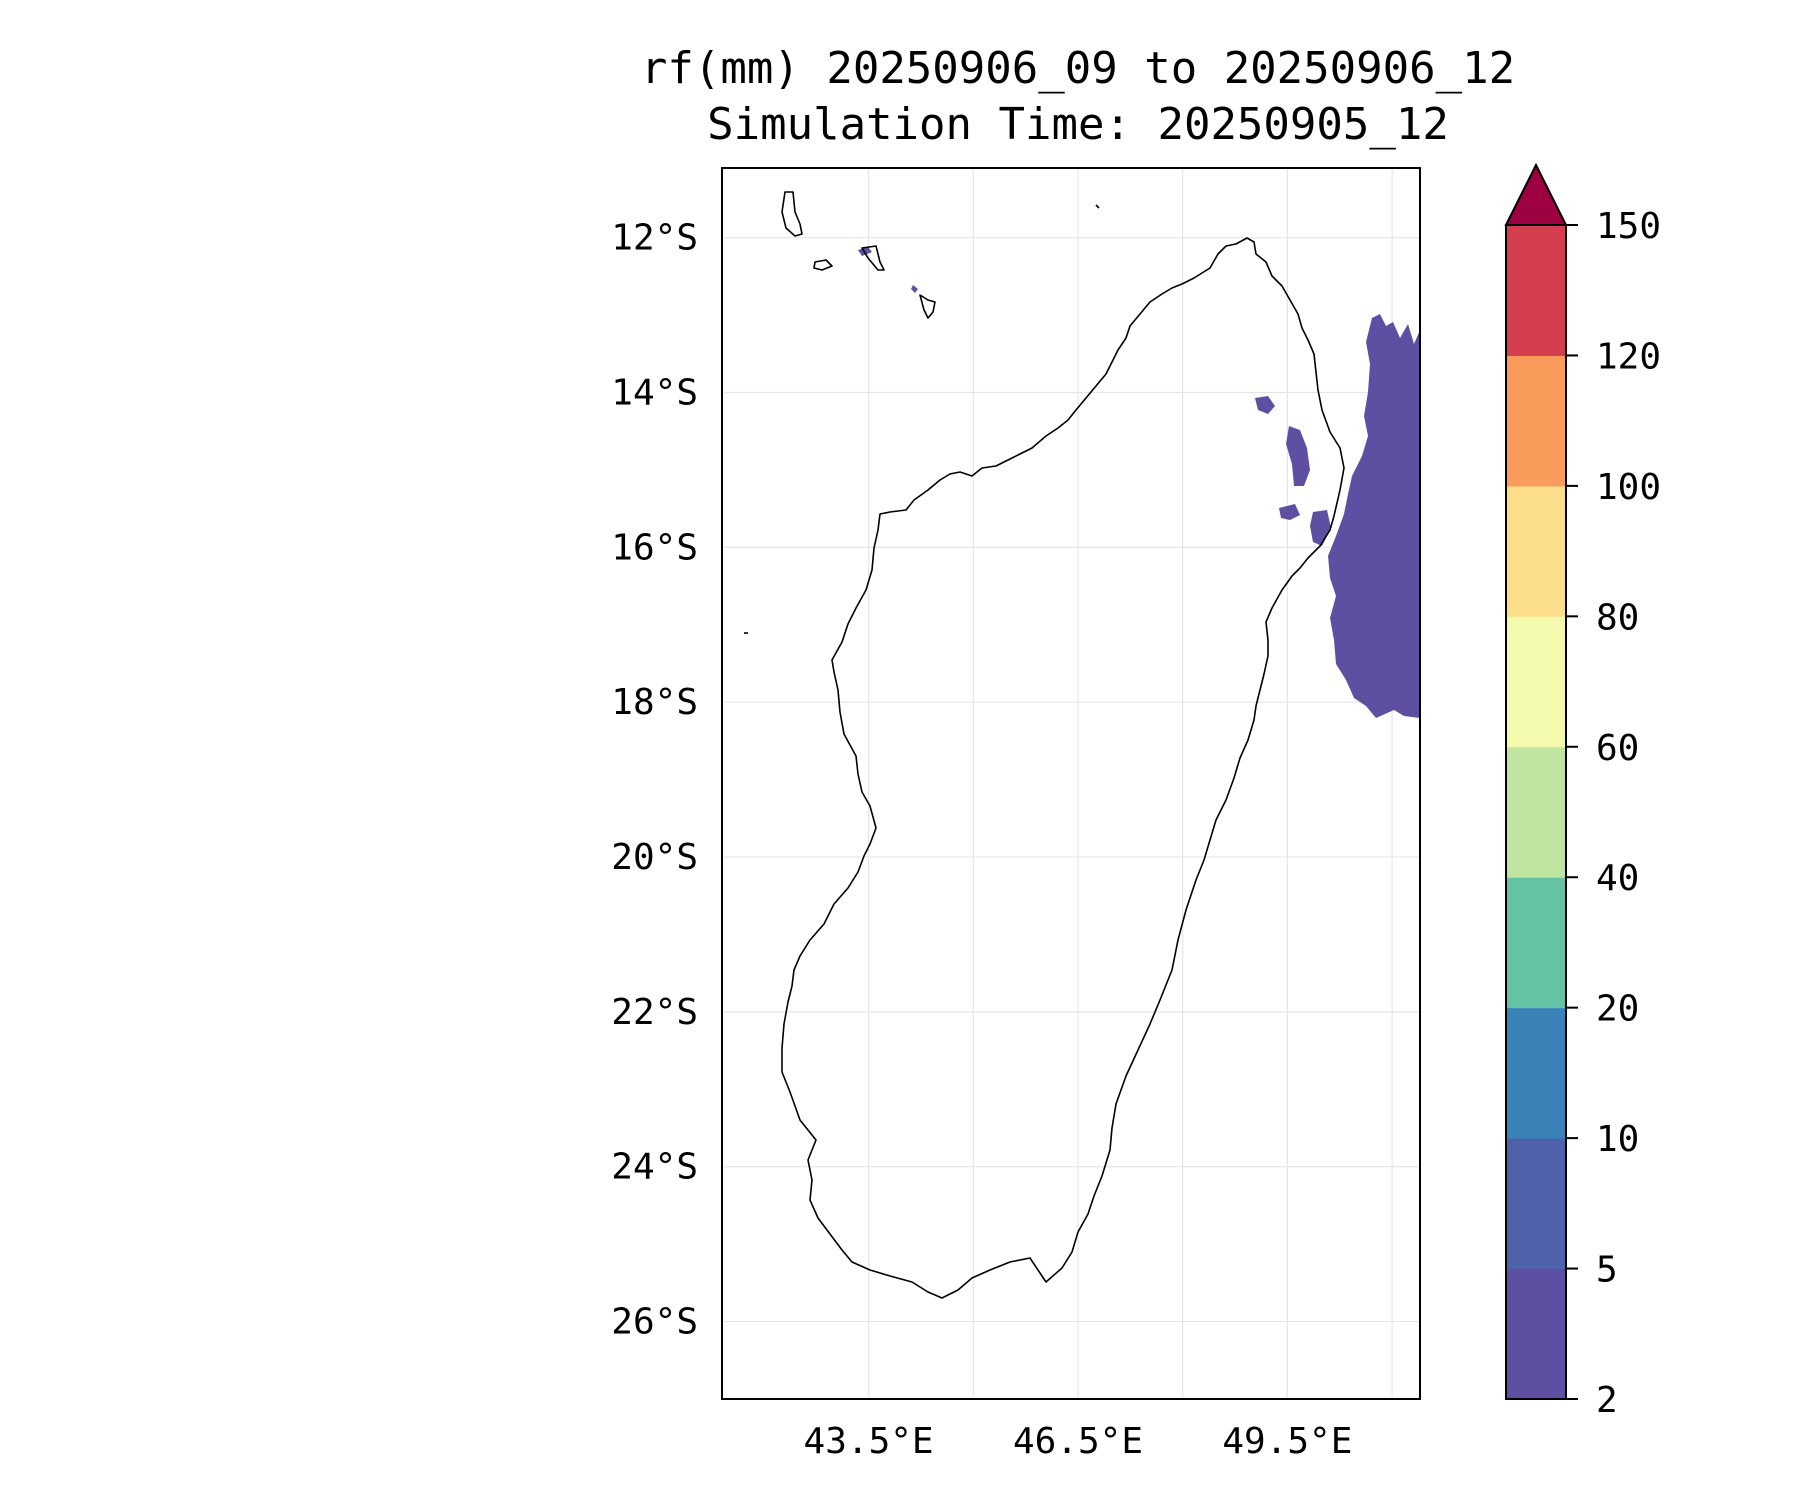 The image size is (1800, 1500). What do you see at coordinates (654, 393) in the screenshot?
I see `lat-tick-label: 14°S` at bounding box center [654, 393].